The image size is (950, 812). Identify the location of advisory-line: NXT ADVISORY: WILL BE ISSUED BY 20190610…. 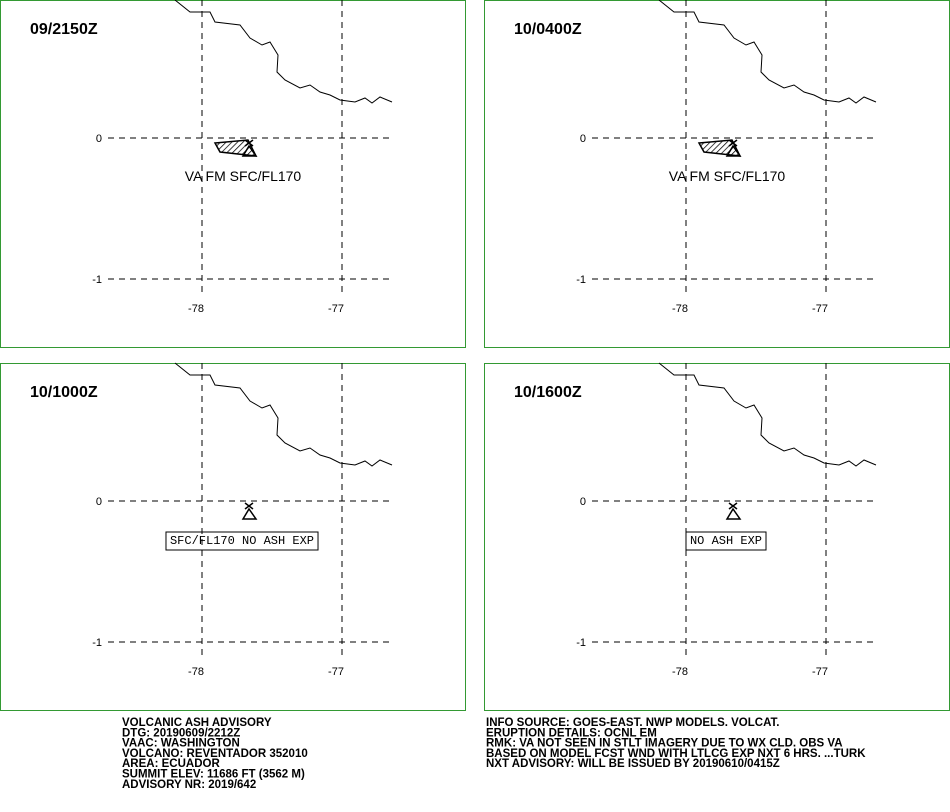
(633, 764).